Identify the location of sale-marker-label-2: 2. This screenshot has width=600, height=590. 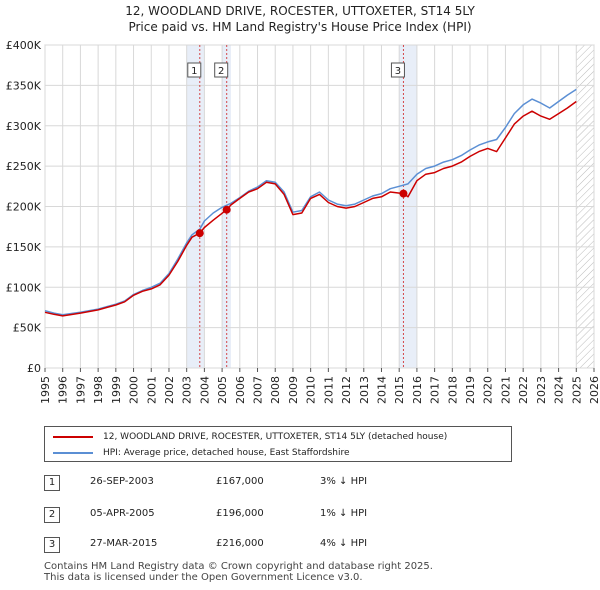
(221, 71).